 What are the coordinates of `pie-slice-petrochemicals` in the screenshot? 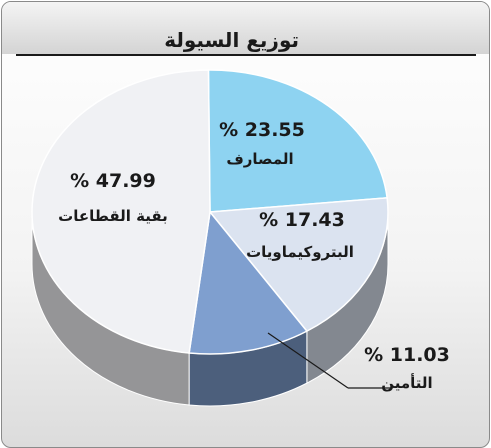 It's located at (298, 265).